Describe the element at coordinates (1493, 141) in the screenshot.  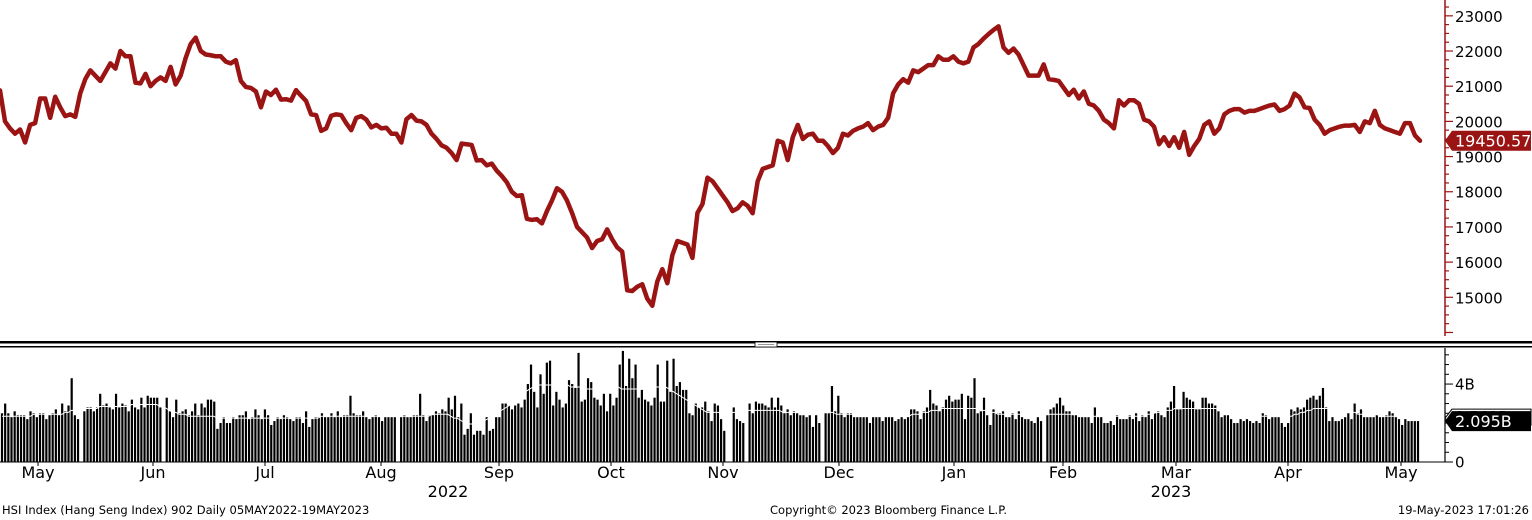
I see `last-price-value: 19450.57` at that location.